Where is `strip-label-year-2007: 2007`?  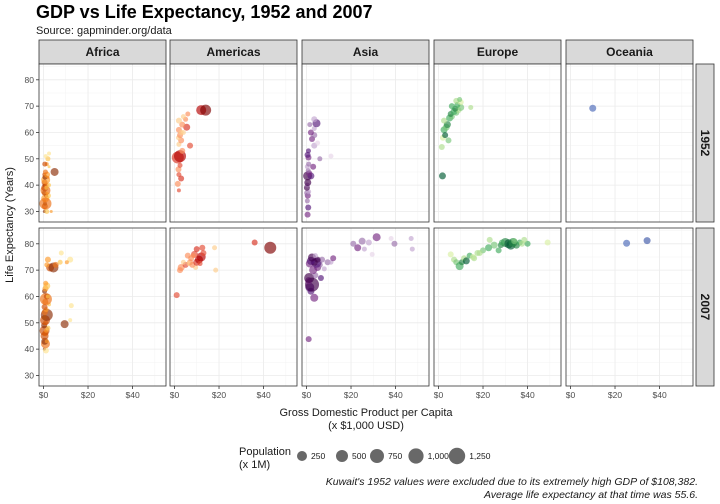 strip-label-year-2007: 2007 is located at coordinates (705, 307).